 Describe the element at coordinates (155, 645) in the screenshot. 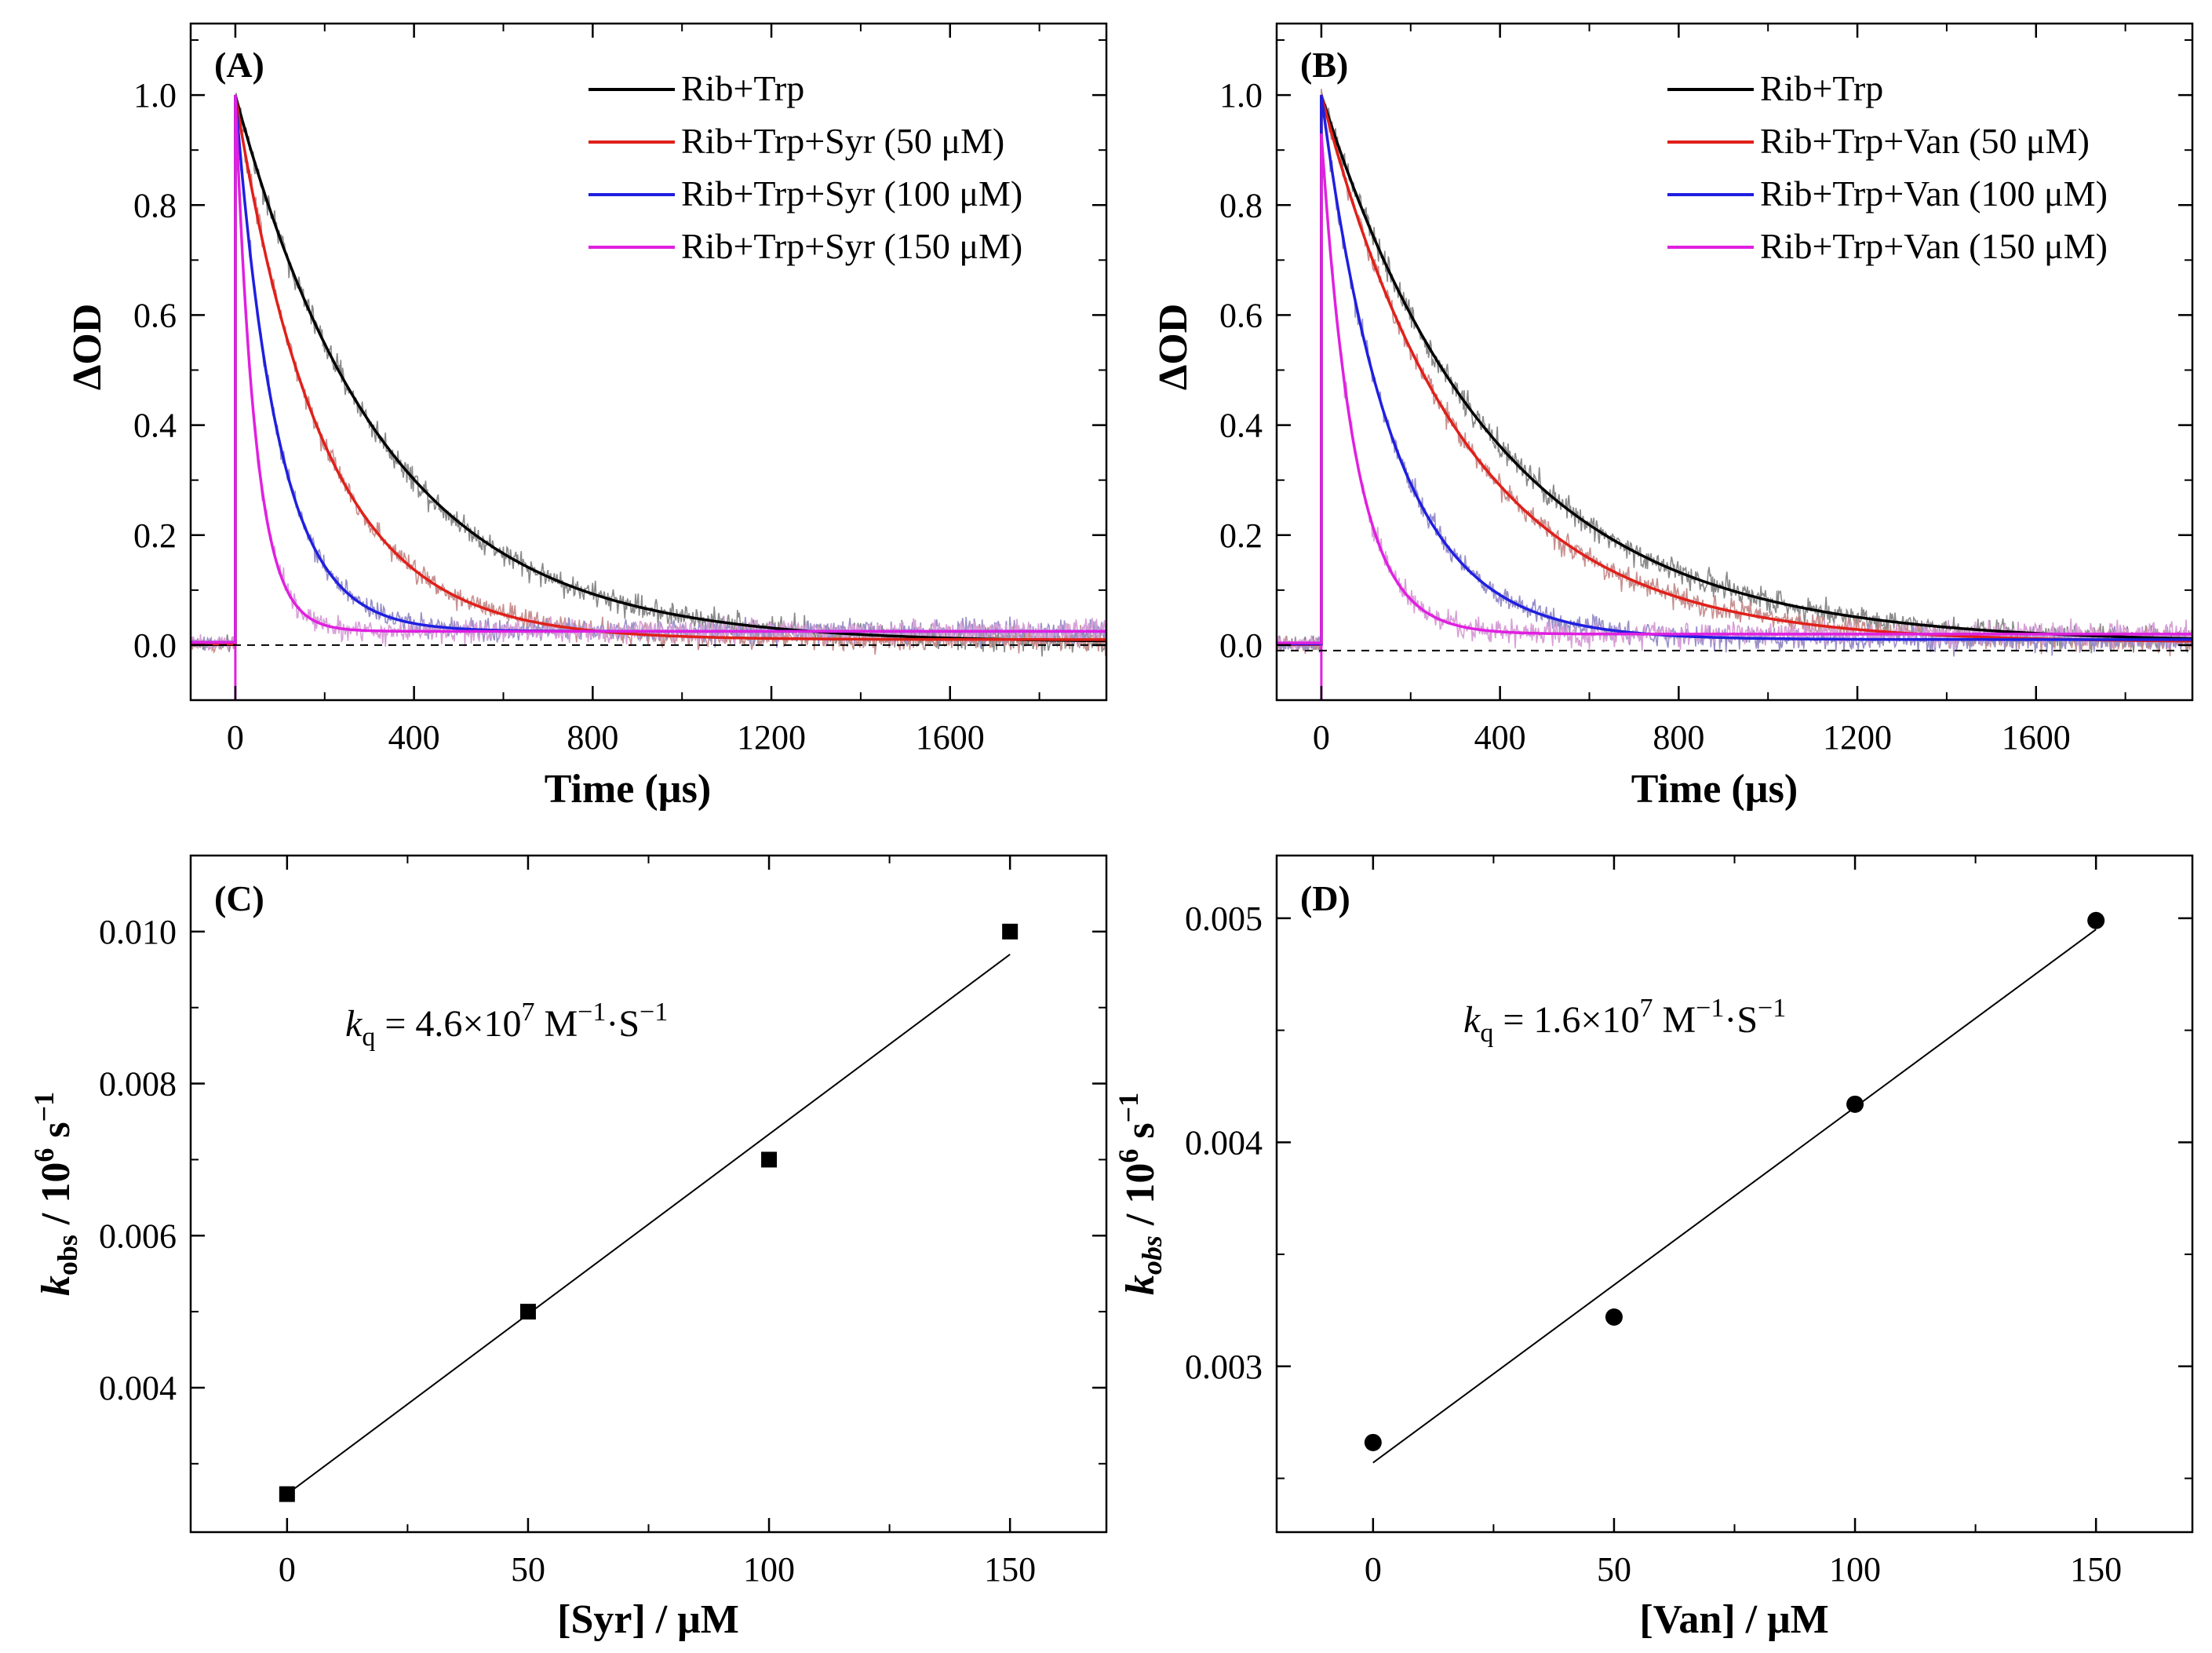

I see `panel-a-ytick-label: 0.0` at that location.